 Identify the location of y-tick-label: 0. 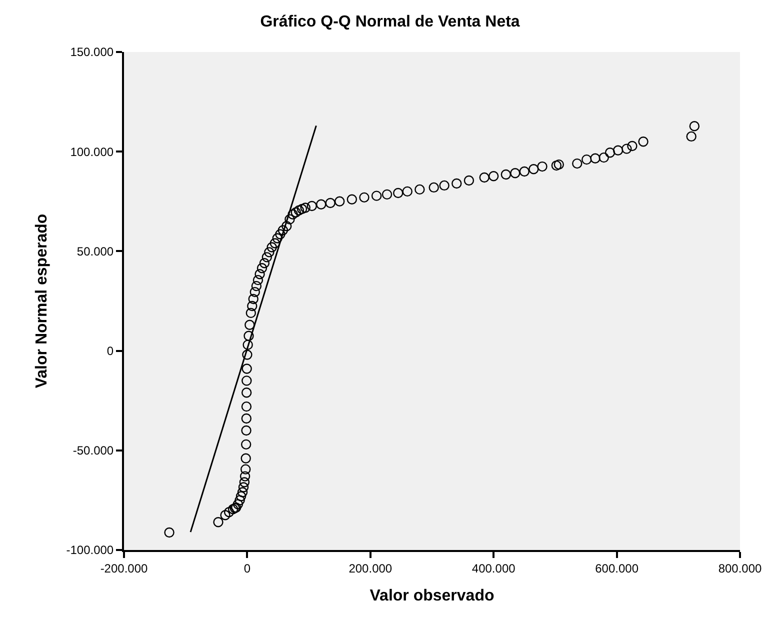
(110, 351).